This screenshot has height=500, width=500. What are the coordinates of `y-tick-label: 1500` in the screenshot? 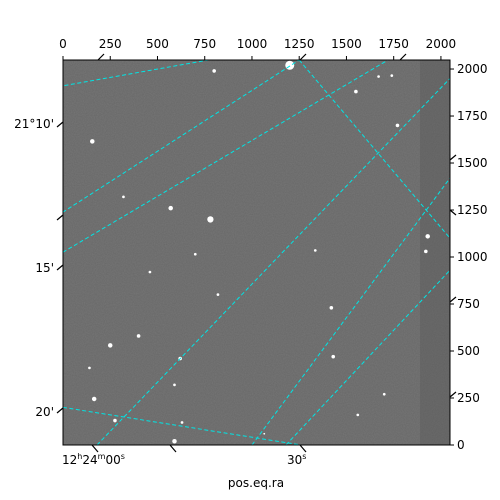 It's located at (472, 163).